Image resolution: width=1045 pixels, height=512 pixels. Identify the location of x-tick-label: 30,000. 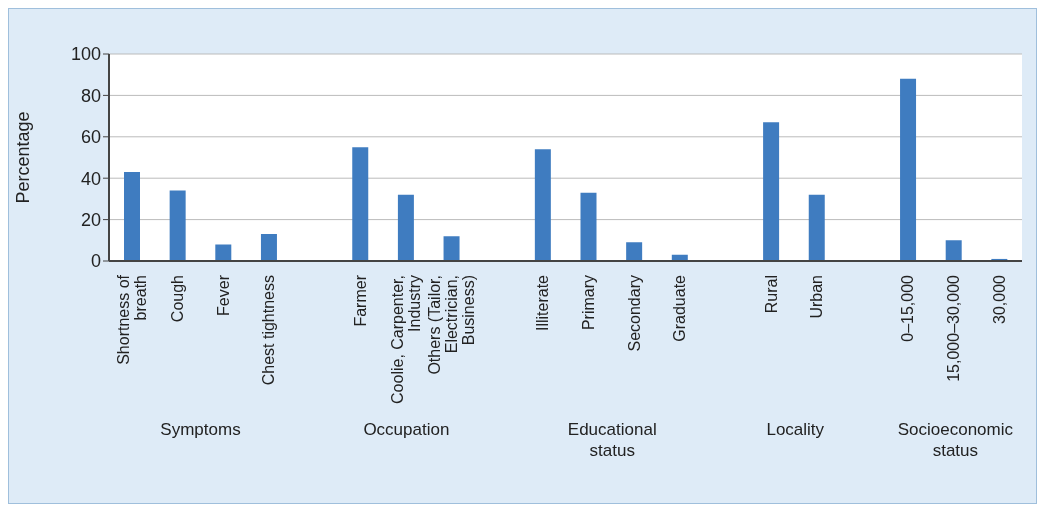
(999, 299).